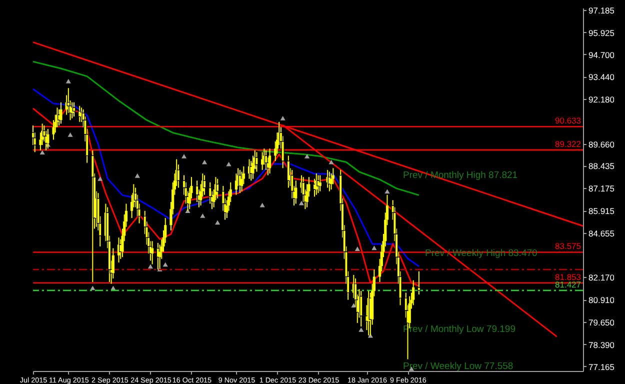 This screenshot has height=384, width=625. Describe the element at coordinates (601, 345) in the screenshot. I see `y-tick-label: 78.390` at that location.